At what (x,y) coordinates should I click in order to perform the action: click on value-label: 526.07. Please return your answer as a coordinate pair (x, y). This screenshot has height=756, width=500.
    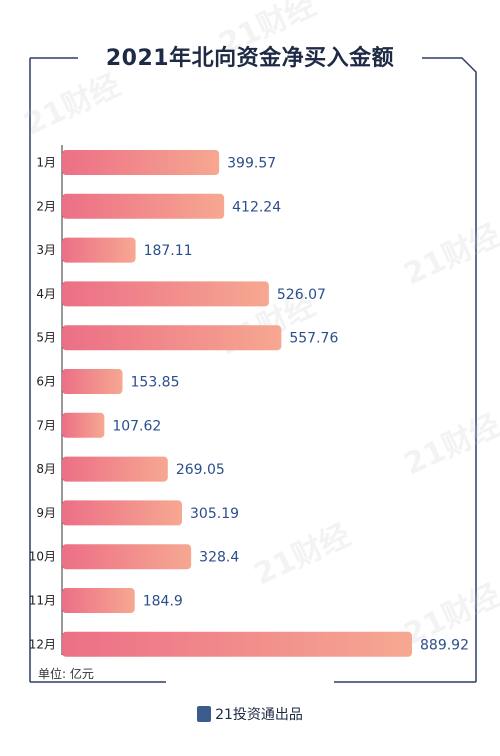
    Looking at the image, I should click on (301, 295).